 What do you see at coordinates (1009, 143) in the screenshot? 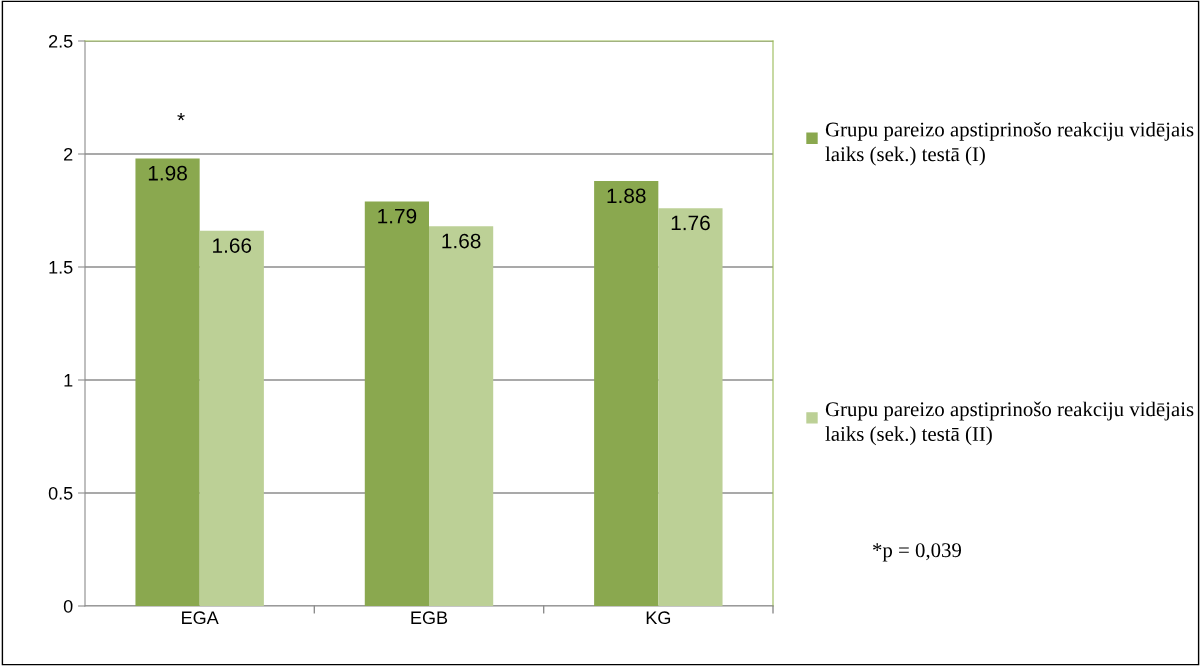
I see `legend-label: Grupu pareizo apstiprinošo reakciju vidējais laiks (sek.) testā (I)` at bounding box center [1009, 143].